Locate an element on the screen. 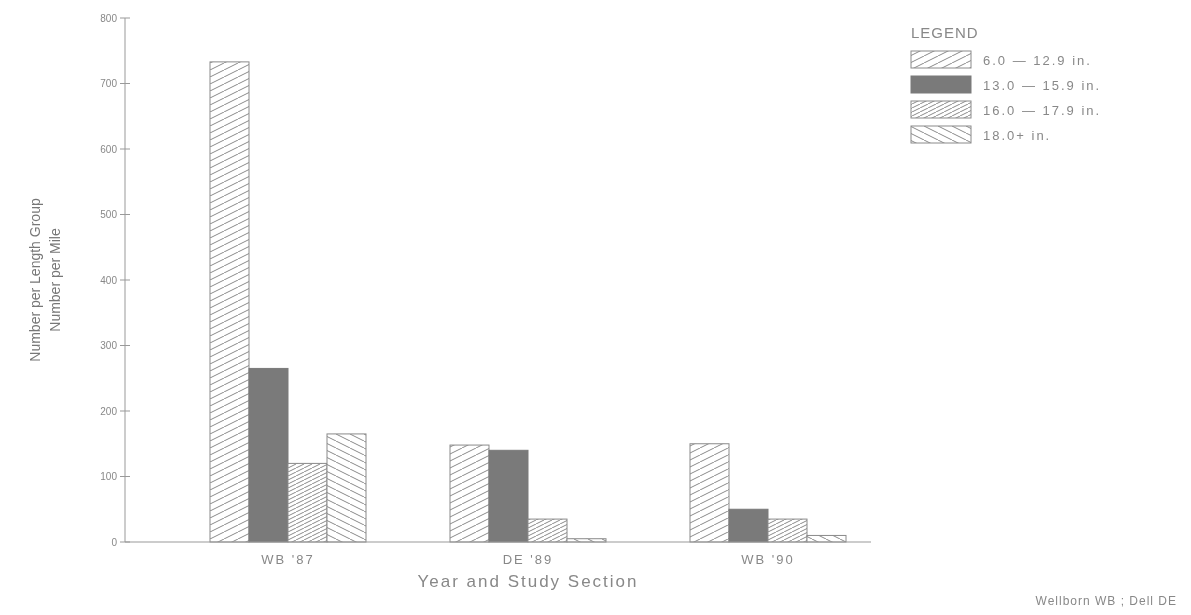 The width and height of the screenshot is (1191, 615). y-tick-label: 700 is located at coordinates (109, 83).